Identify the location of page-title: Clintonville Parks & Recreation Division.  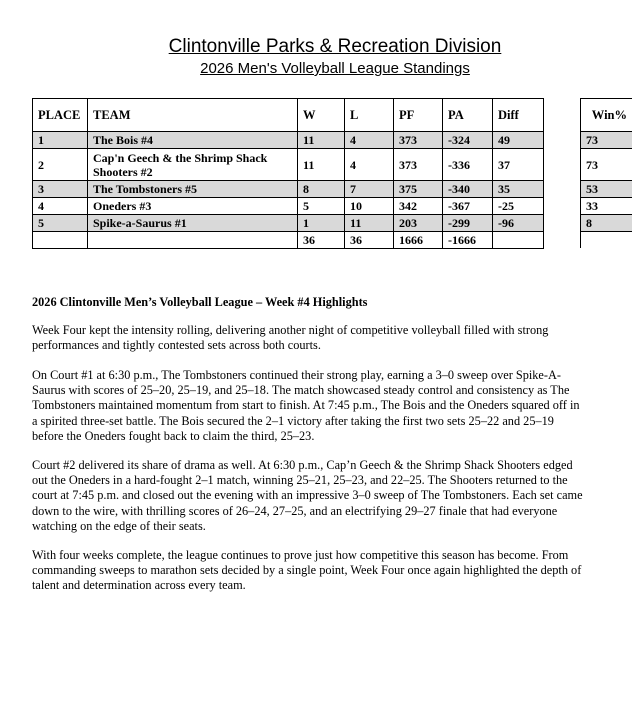
(335, 46).